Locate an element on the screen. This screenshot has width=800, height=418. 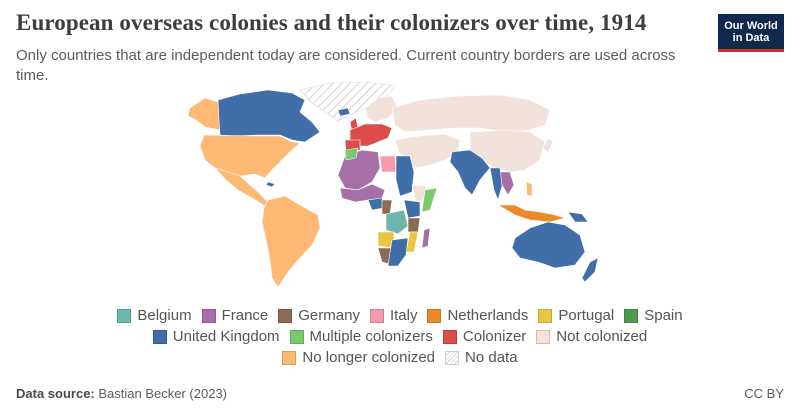
legend-label: Not colonized is located at coordinates (602, 336).